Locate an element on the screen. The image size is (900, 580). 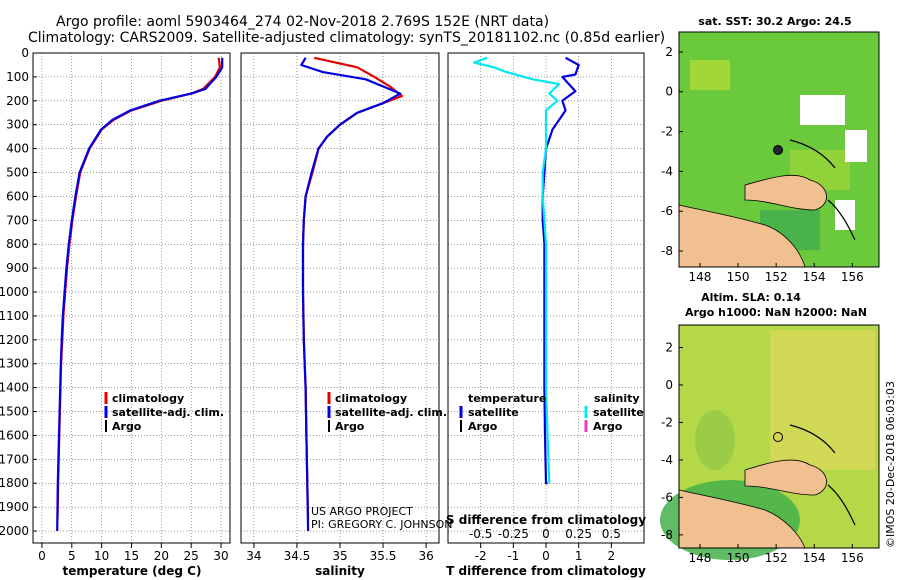
sst-map-frame is located at coordinates (779, 149).